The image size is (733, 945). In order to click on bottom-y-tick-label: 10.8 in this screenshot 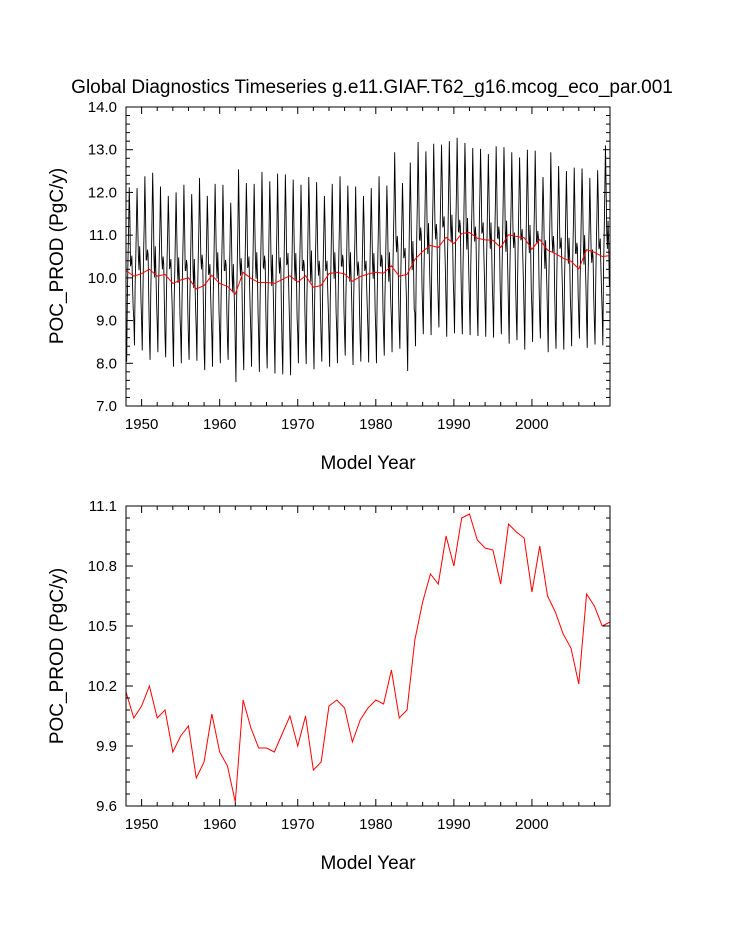, I will do `click(102, 566)`.